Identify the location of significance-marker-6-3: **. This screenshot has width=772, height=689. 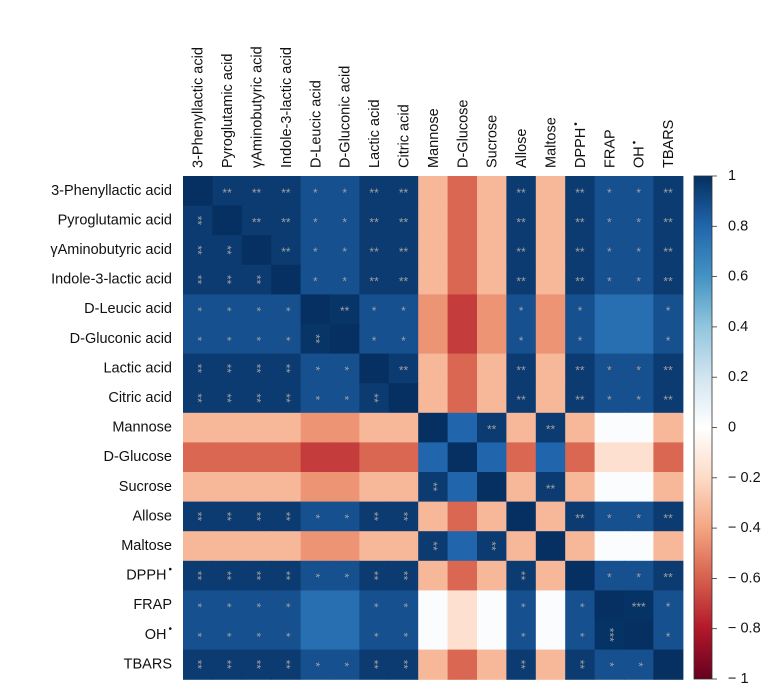
(286, 369).